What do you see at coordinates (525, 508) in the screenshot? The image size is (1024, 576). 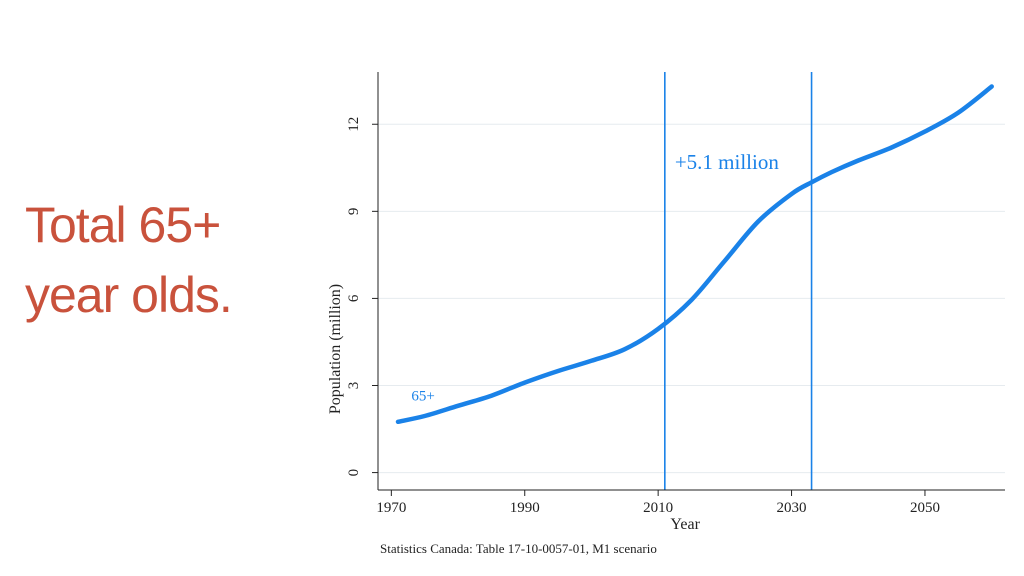 I see `x-tick-label-1990: 1990` at bounding box center [525, 508].